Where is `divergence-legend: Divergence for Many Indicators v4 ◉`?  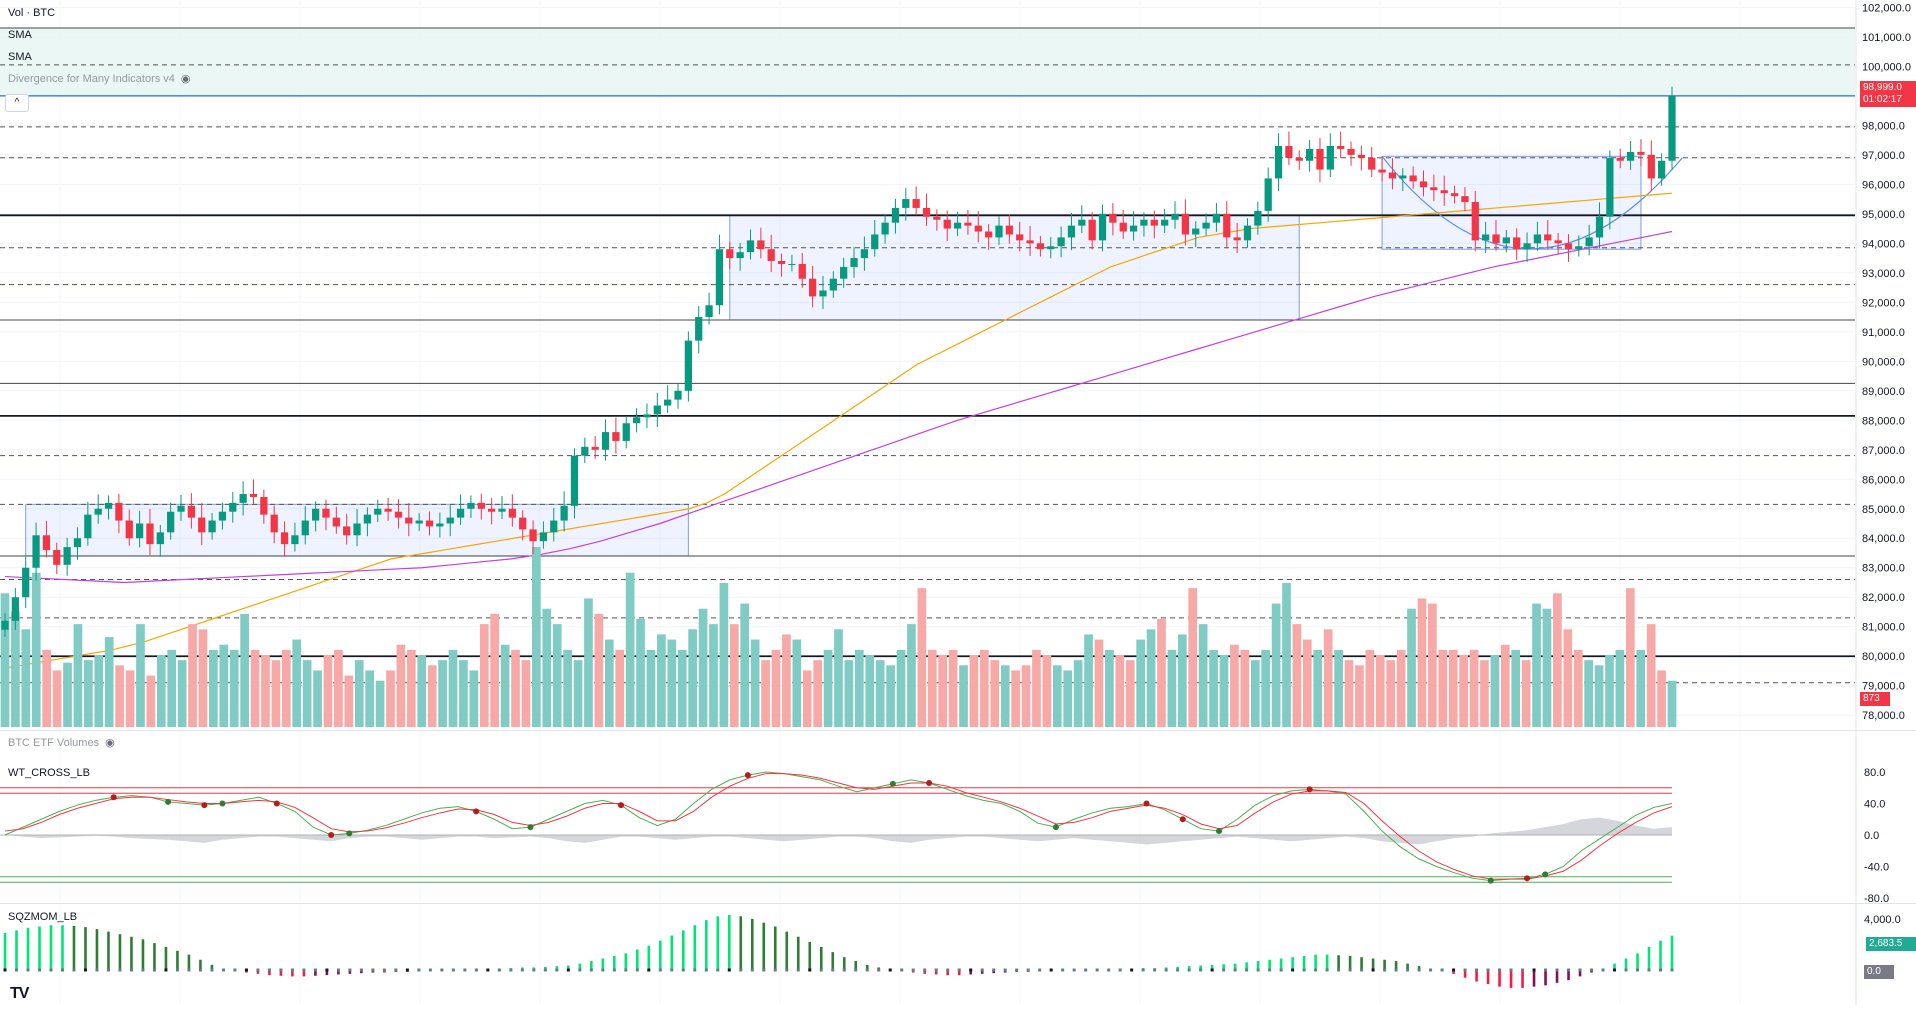 divergence-legend: Divergence for Many Indicators v4 ◉ is located at coordinates (99, 78).